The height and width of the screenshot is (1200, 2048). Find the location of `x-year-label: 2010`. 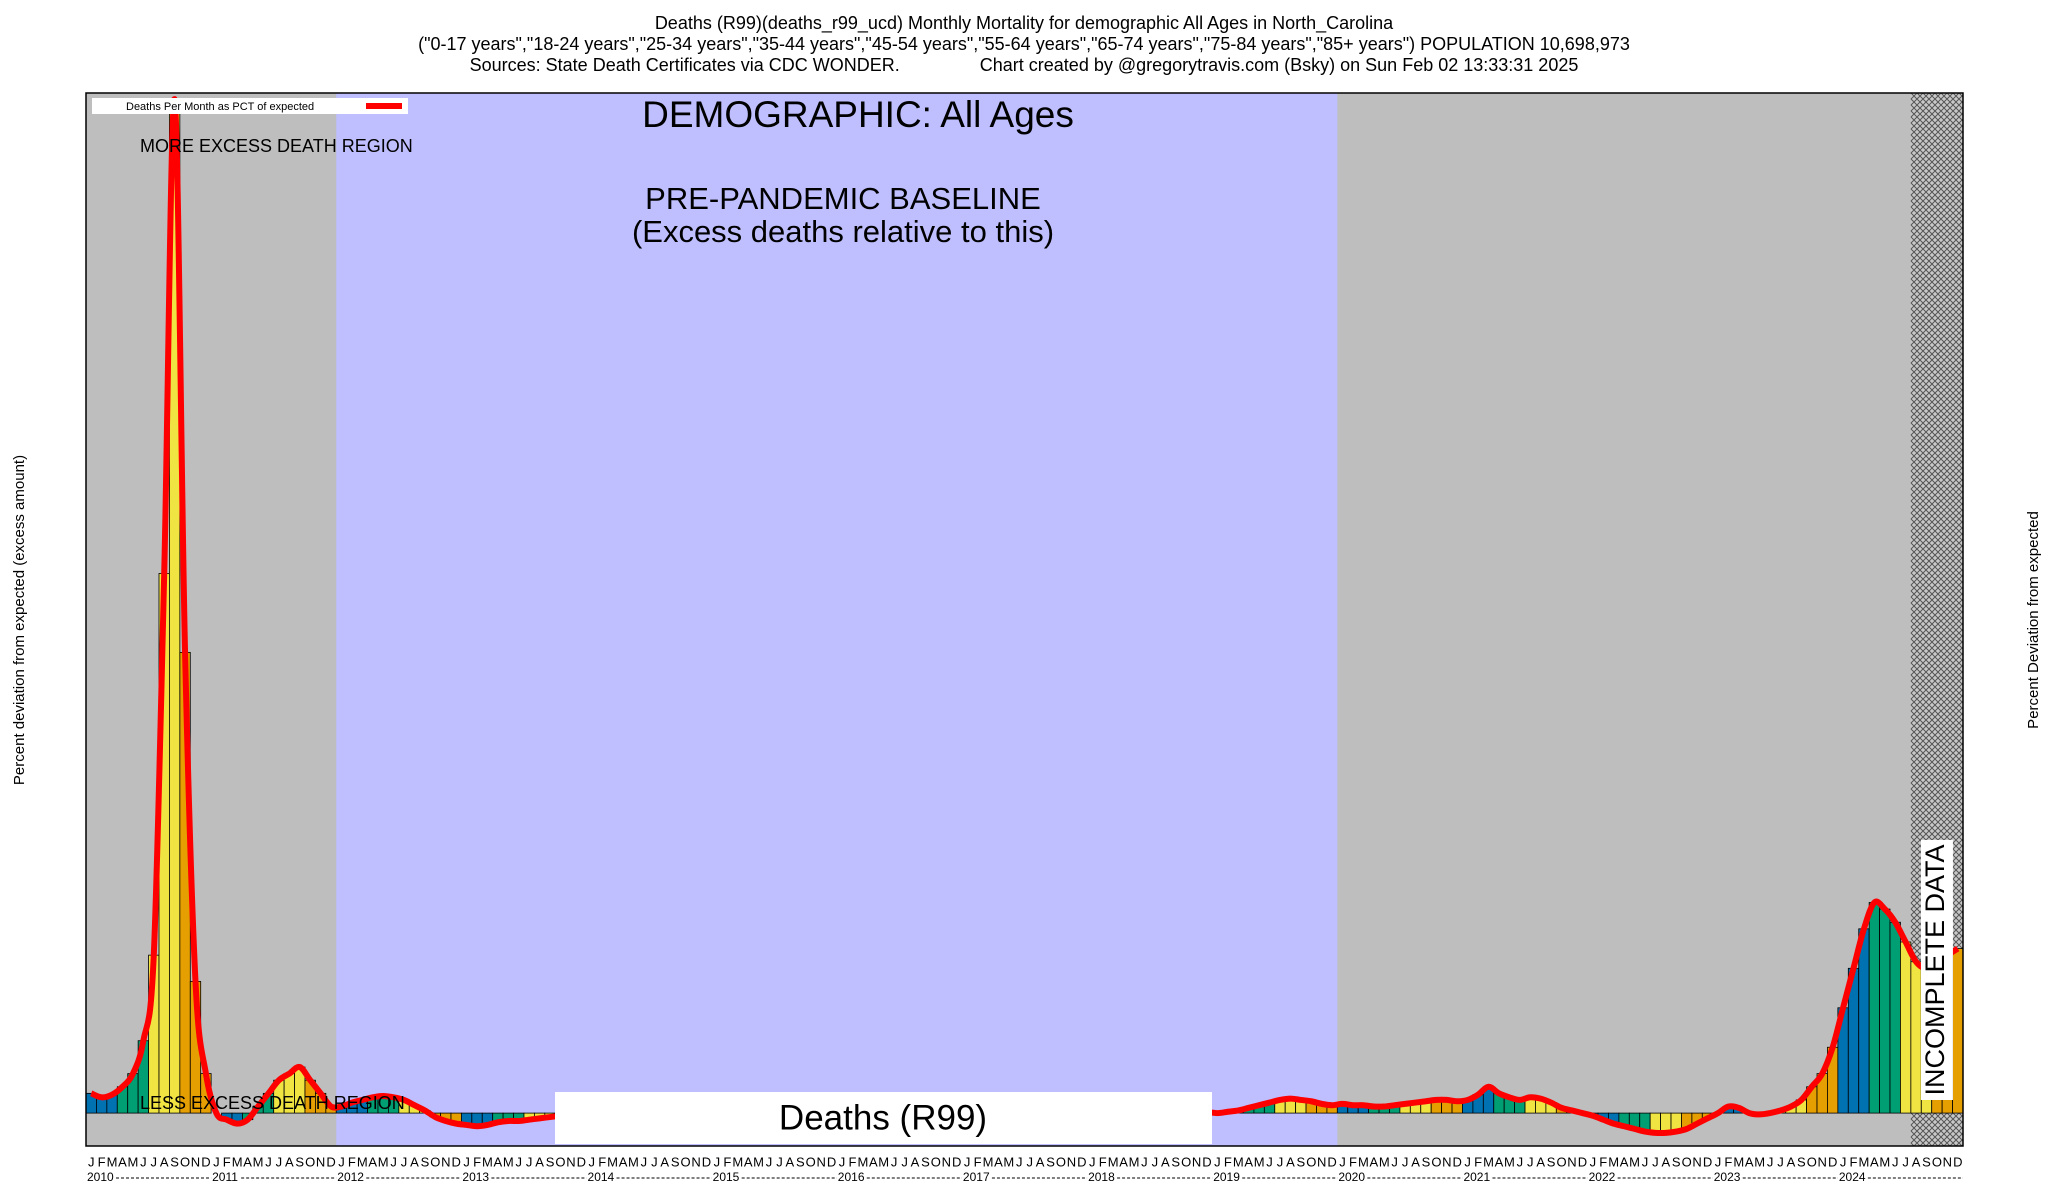

x-year-label: 2010 is located at coordinates (100, 1177).